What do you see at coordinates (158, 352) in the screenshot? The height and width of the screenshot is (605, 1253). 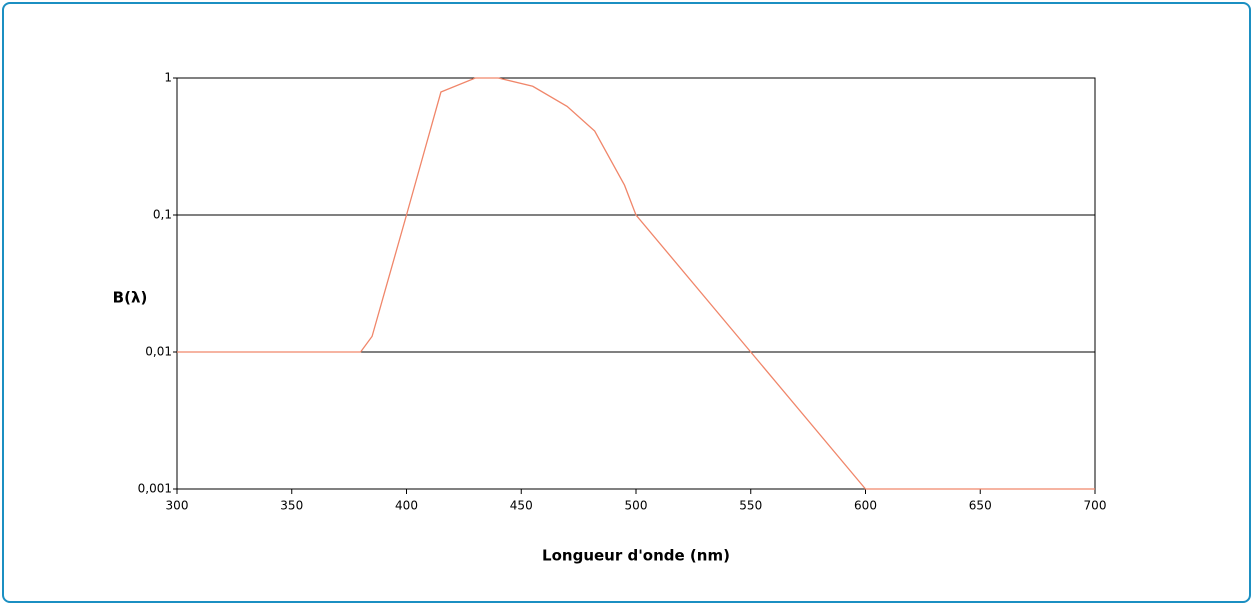 I see `y-tick-label: 0,01` at bounding box center [158, 352].